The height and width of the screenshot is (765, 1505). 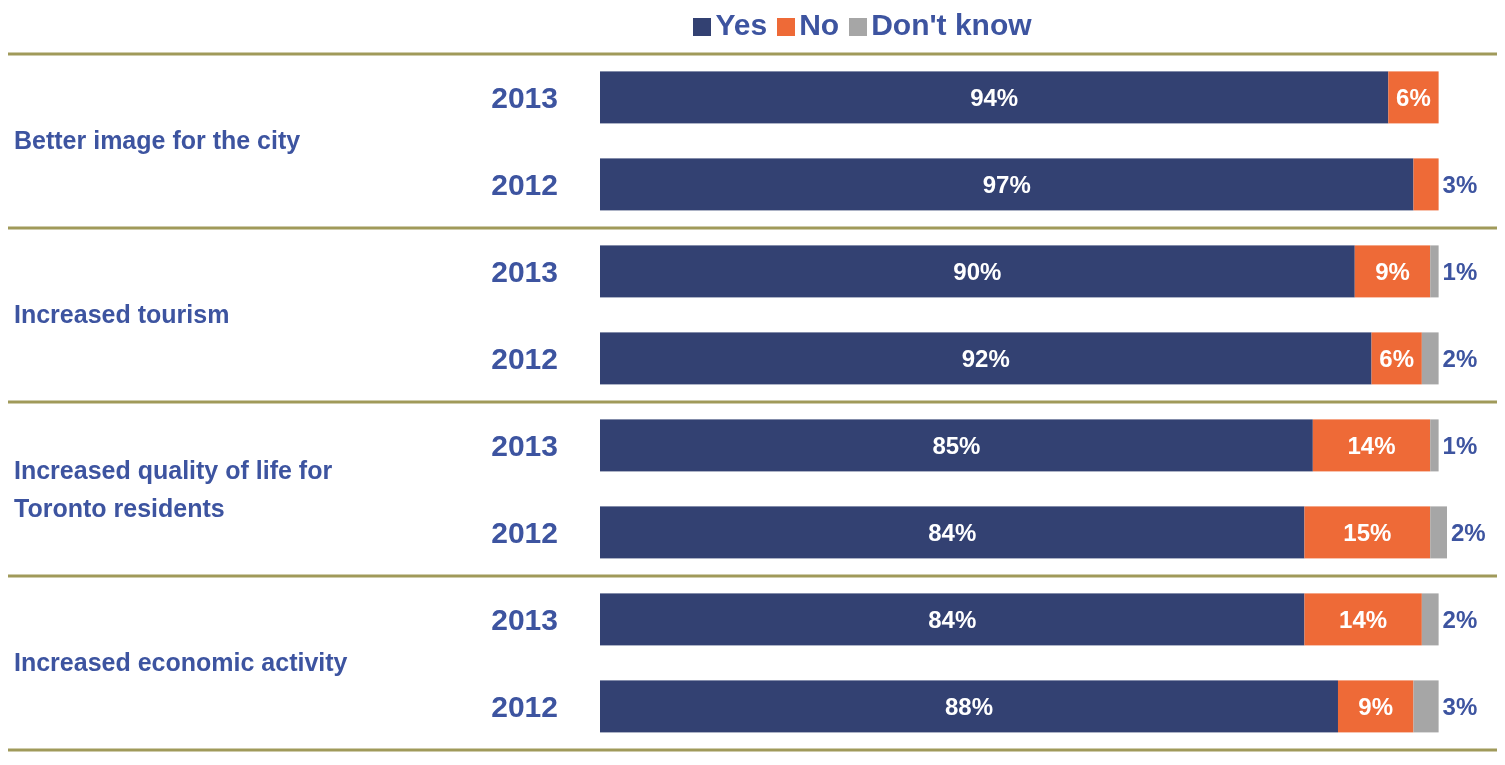 What do you see at coordinates (819, 24) in the screenshot?
I see `legend-label: No` at bounding box center [819, 24].